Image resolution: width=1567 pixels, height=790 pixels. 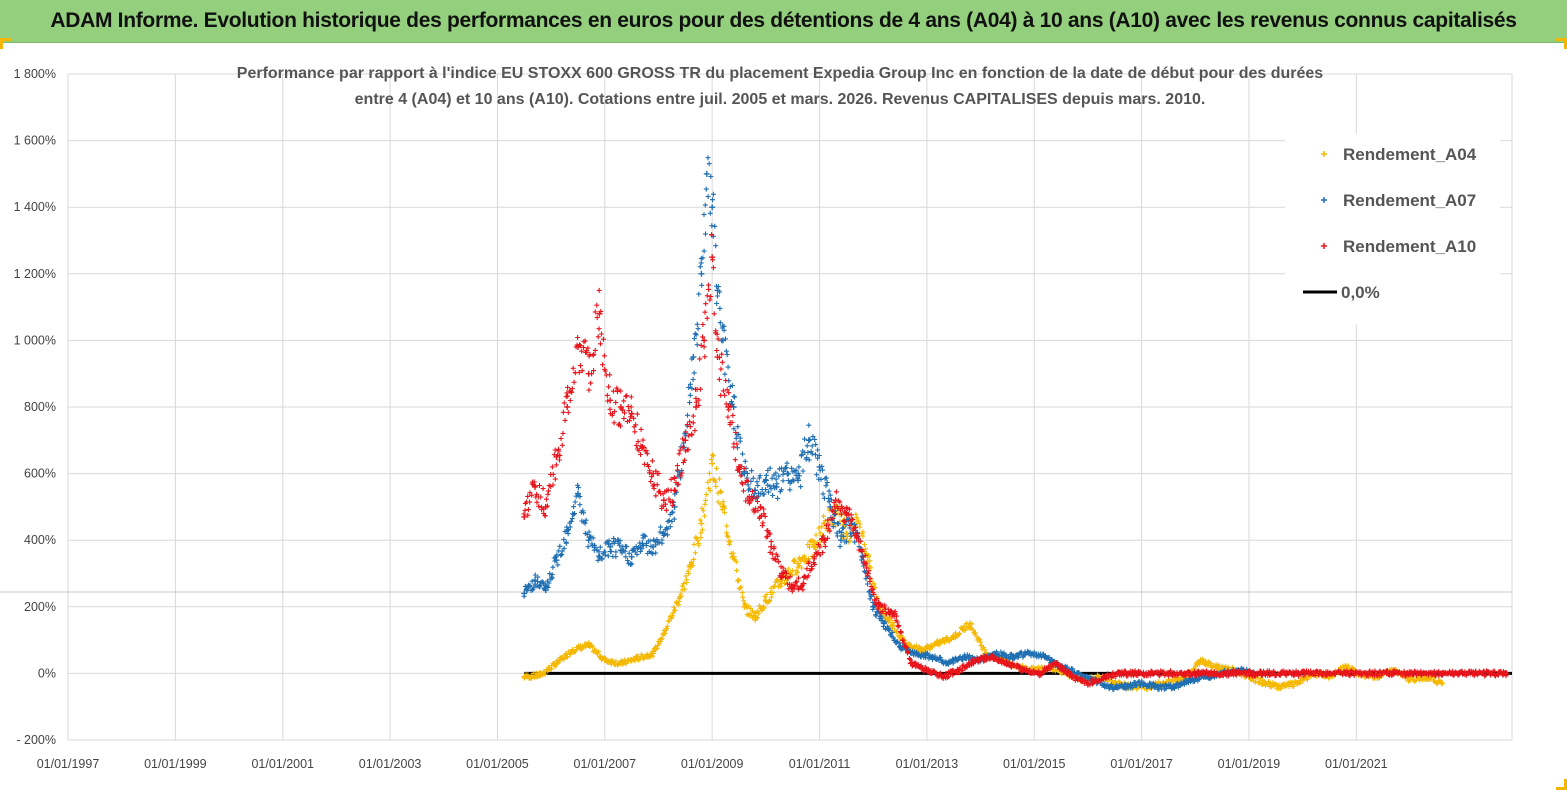 What do you see at coordinates (1410, 154) in the screenshot?
I see `legend-label-0: Rendement_A04` at bounding box center [1410, 154].